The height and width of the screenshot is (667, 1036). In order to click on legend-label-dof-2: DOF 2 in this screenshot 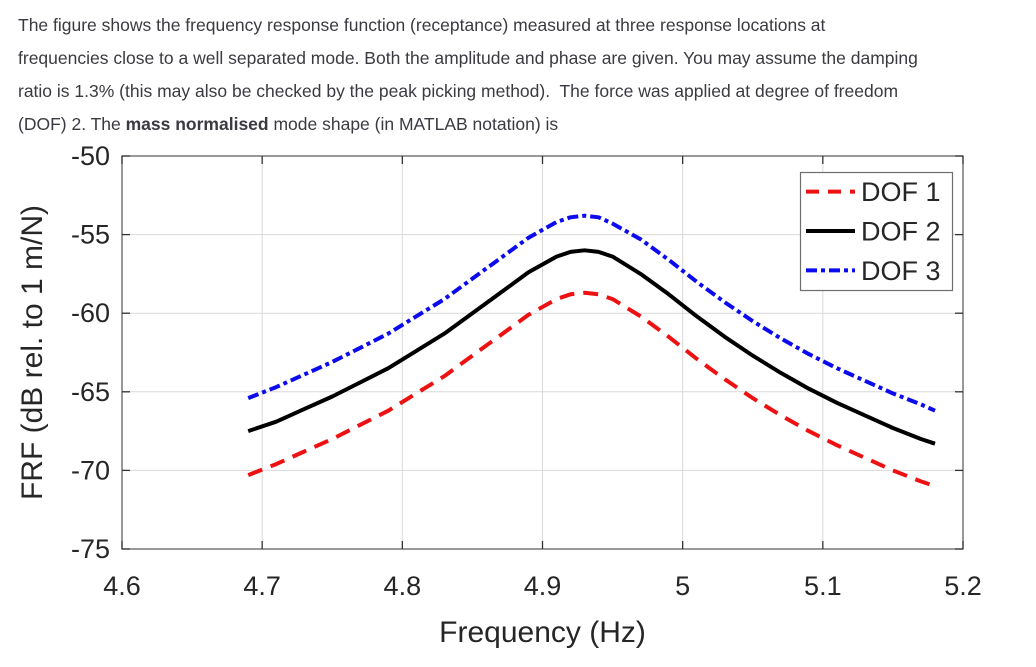, I will do `click(901, 232)`.